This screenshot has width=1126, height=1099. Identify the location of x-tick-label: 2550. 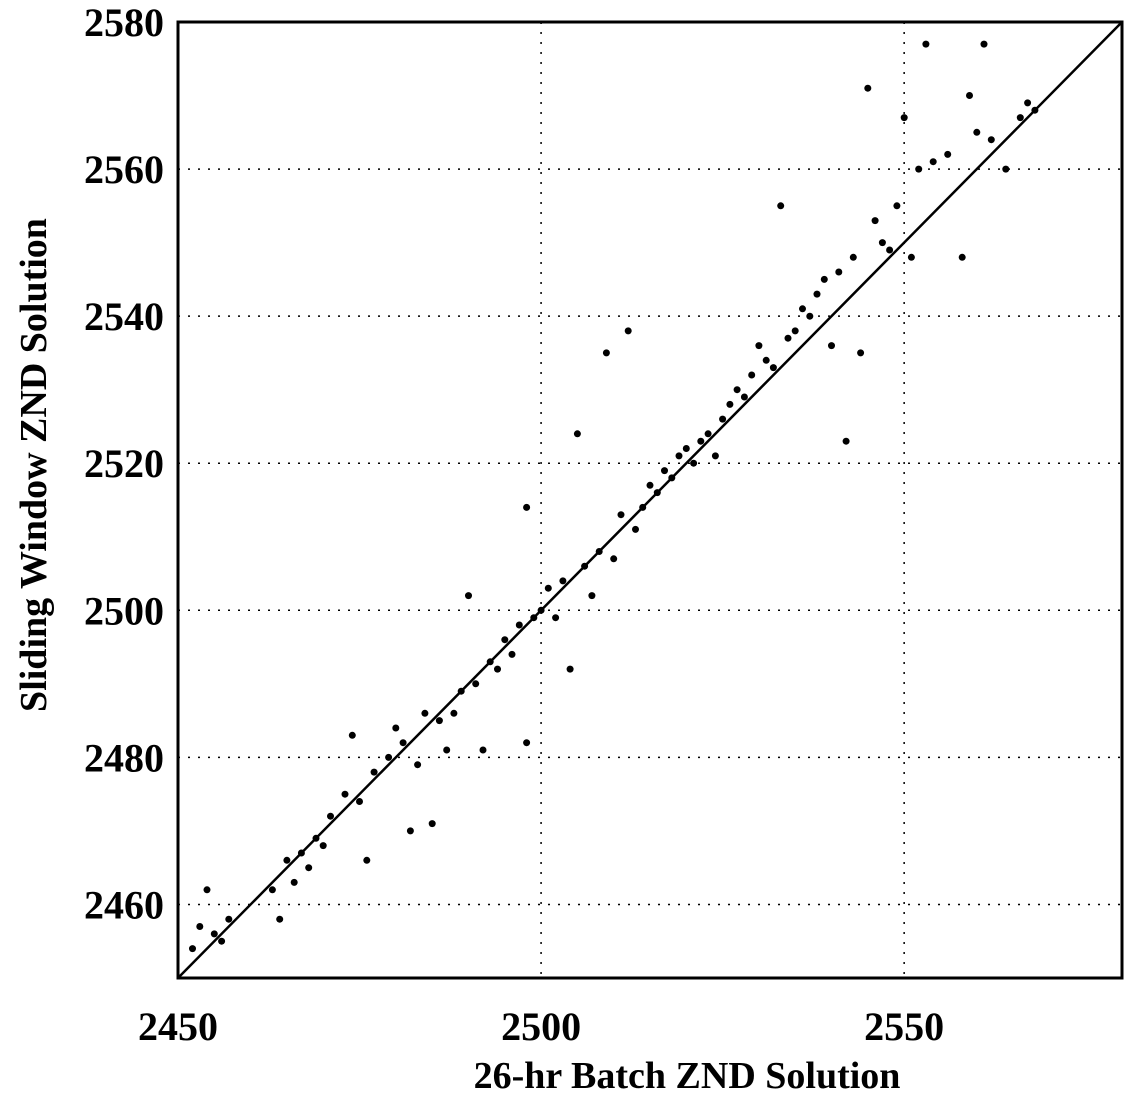
(904, 1026).